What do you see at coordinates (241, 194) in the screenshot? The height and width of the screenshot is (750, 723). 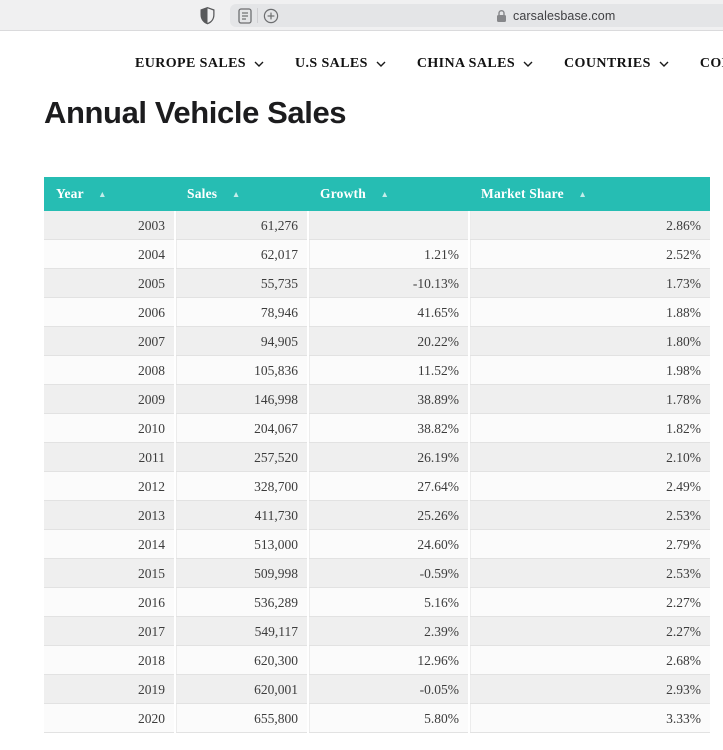 I see `column-header: Sales ▲` at bounding box center [241, 194].